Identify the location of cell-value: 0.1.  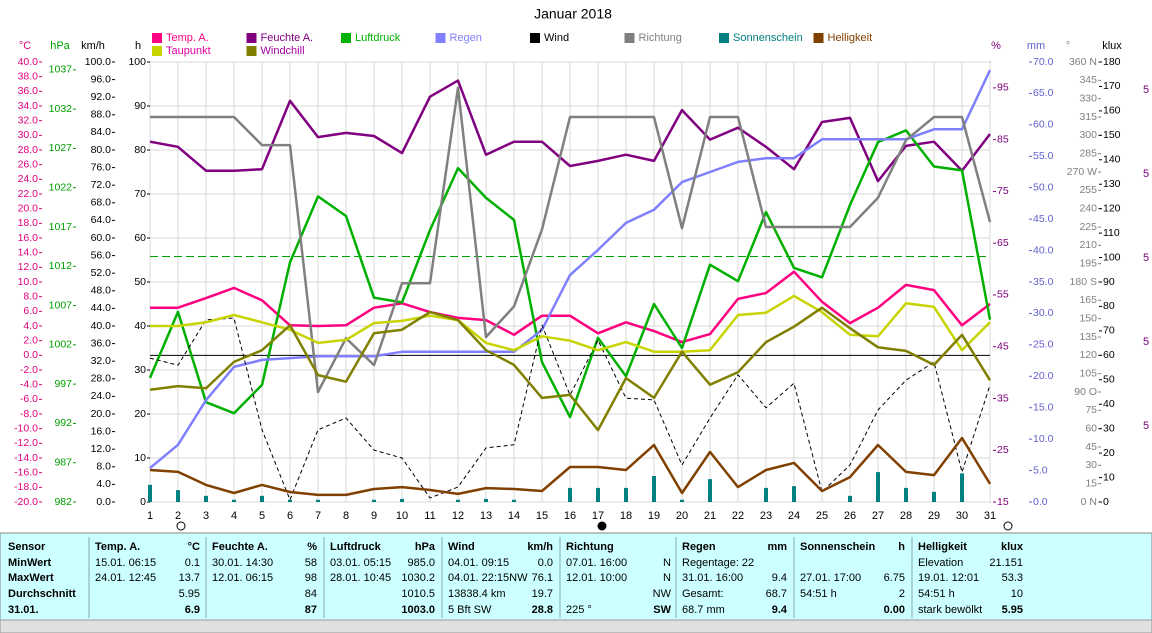
(192, 563).